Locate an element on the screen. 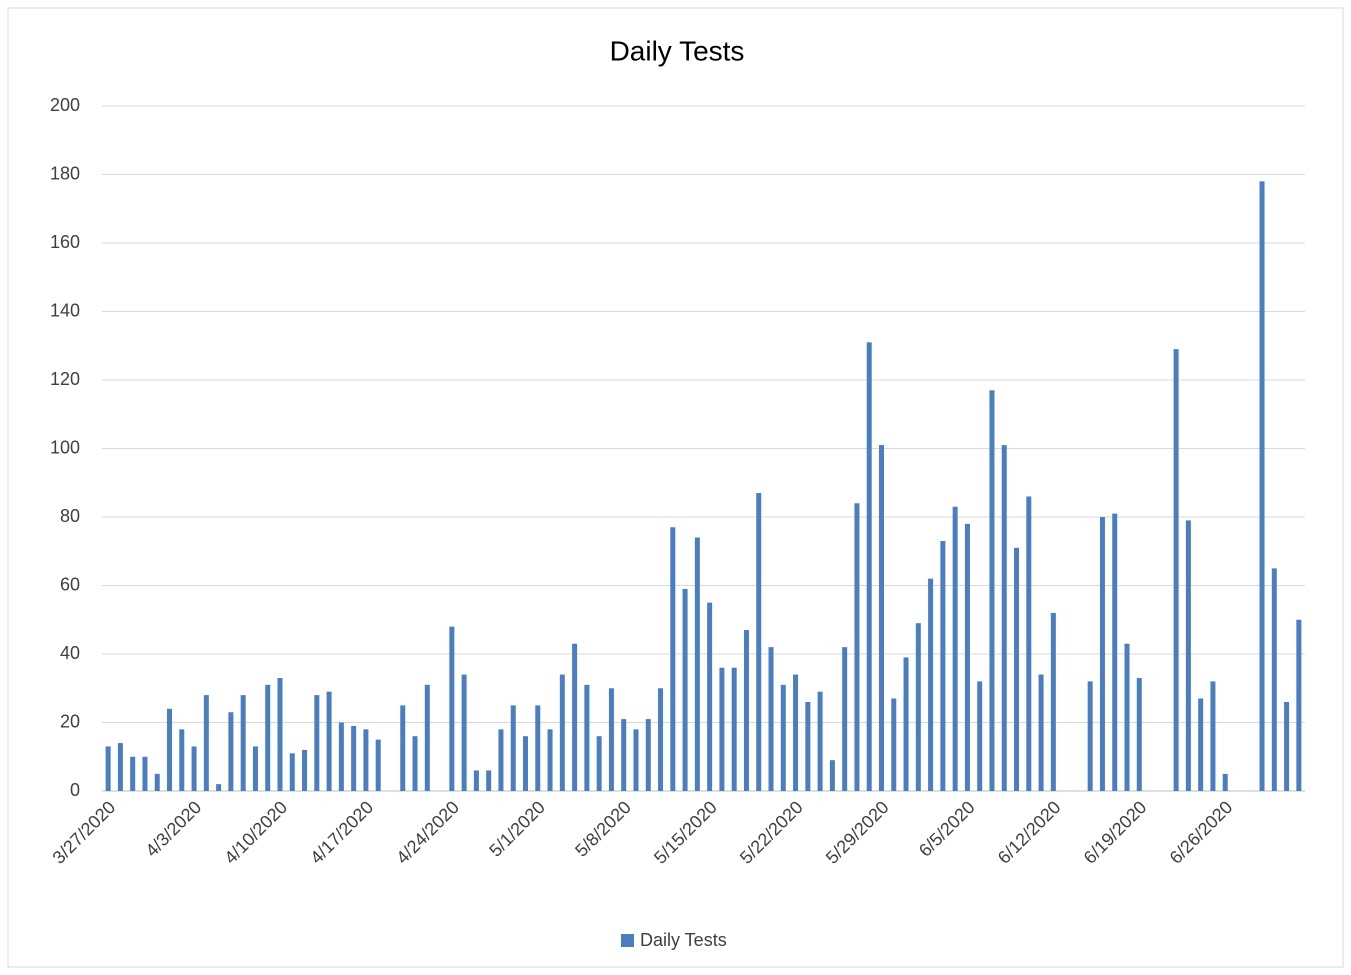  y-tick-label: 140 is located at coordinates (65, 310).